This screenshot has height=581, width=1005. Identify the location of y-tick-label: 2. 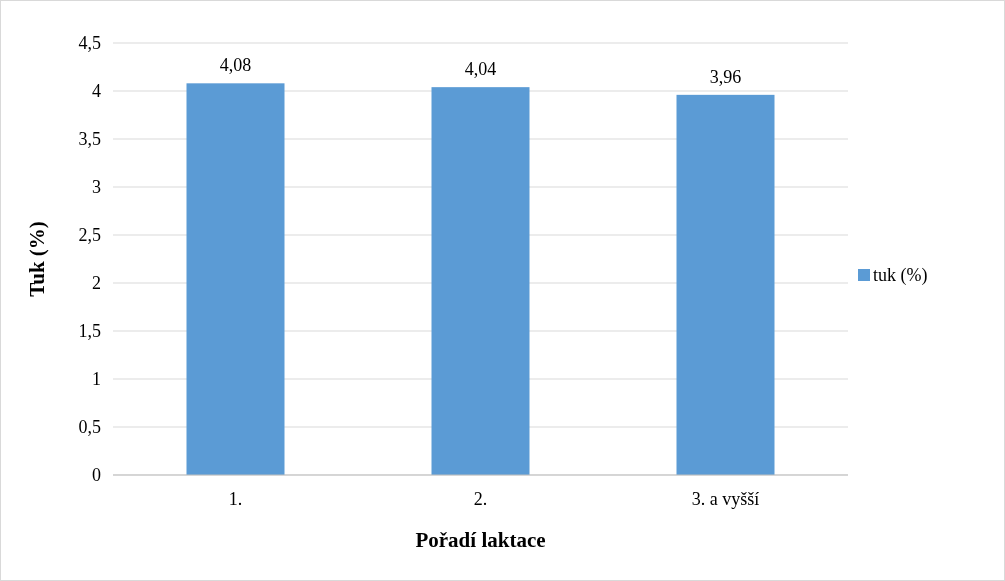
(96, 283).